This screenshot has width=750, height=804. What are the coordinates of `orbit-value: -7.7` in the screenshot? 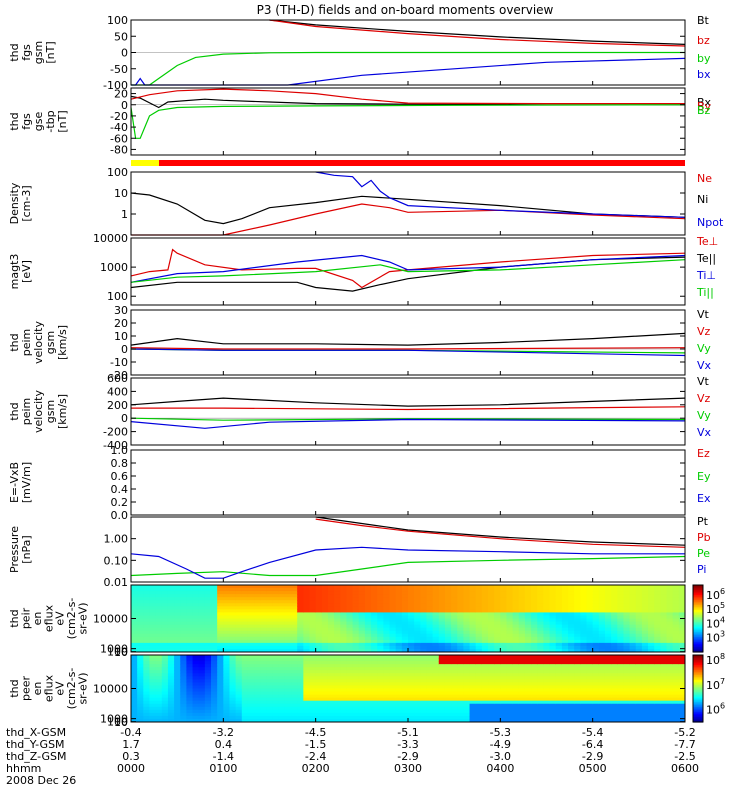 It's located at (684, 744).